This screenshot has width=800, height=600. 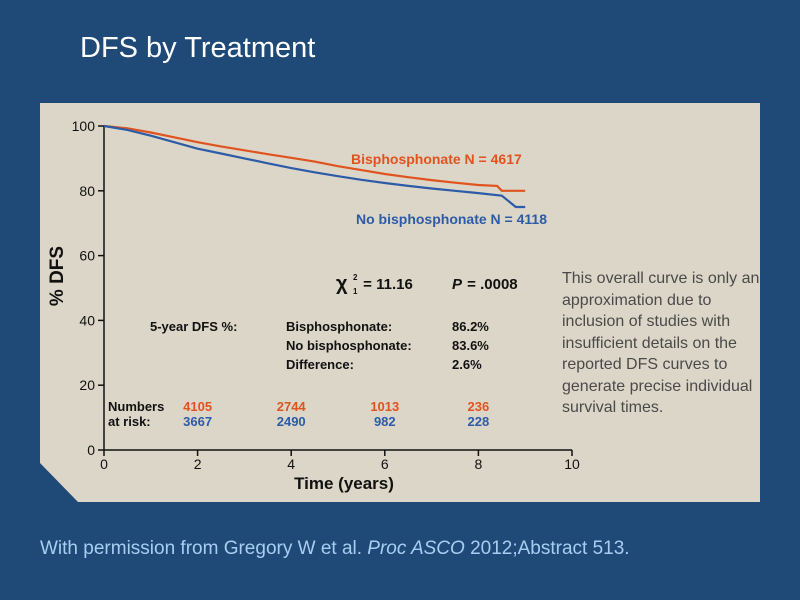 What do you see at coordinates (386, 284) in the screenshot?
I see `chi-value: = 11.16` at bounding box center [386, 284].